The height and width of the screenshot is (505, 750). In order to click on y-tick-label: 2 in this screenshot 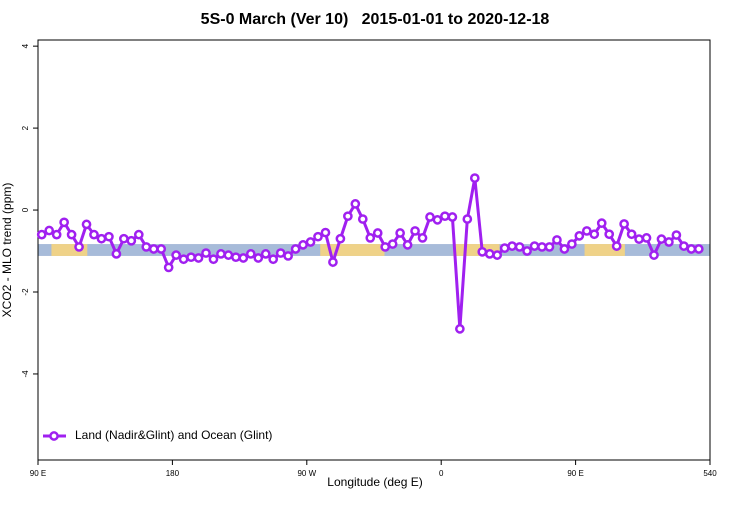, I will do `click(25, 127)`.